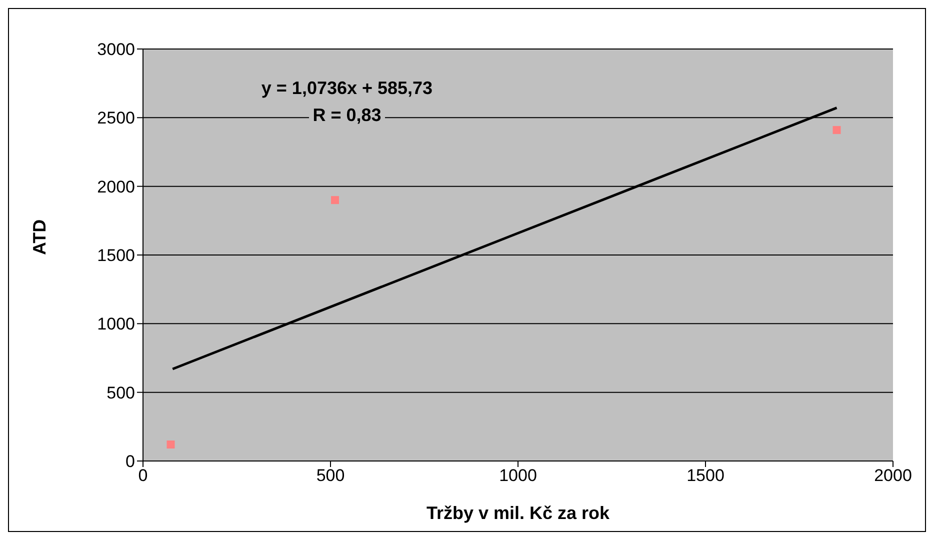  Describe the element at coordinates (130, 462) in the screenshot. I see `y-tick-label: 0` at that location.